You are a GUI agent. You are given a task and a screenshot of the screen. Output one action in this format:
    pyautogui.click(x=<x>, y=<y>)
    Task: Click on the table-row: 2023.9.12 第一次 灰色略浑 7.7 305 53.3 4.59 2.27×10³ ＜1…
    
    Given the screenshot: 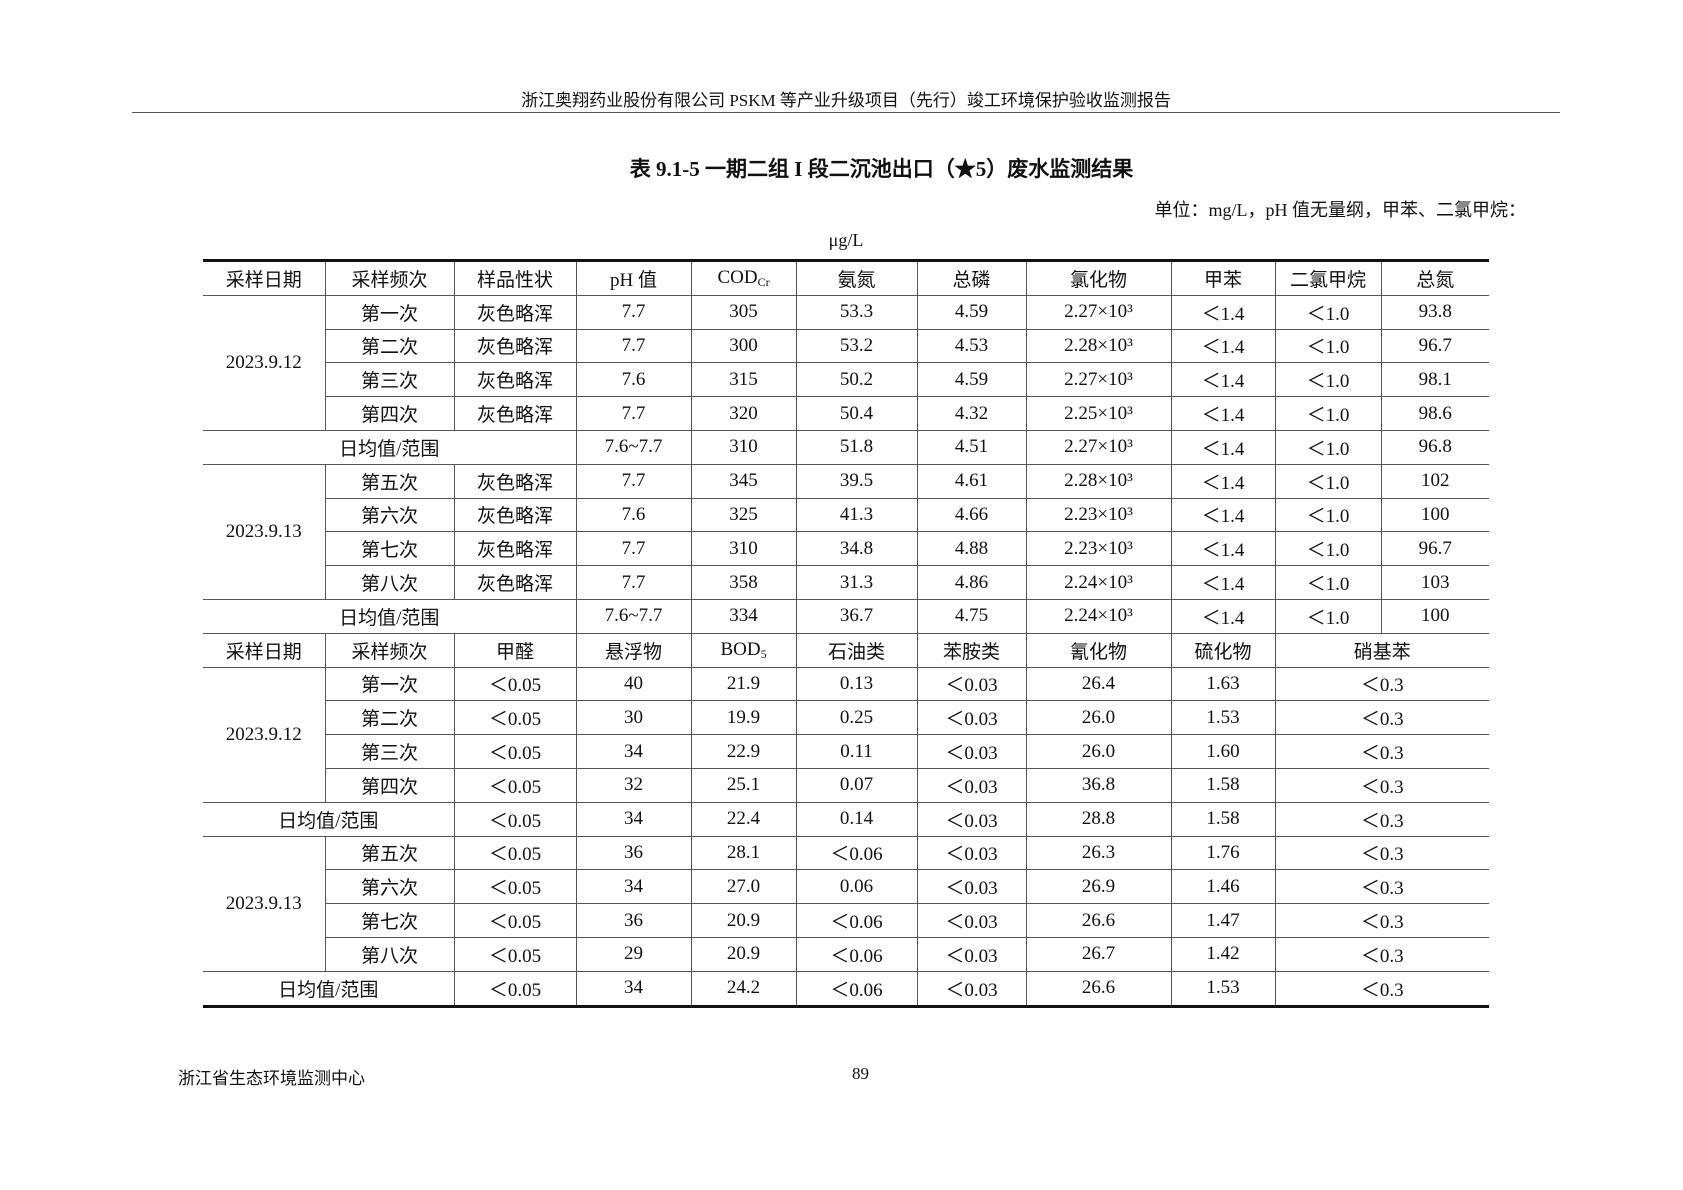 What is the action you would take?
    pyautogui.click(x=846, y=362)
    